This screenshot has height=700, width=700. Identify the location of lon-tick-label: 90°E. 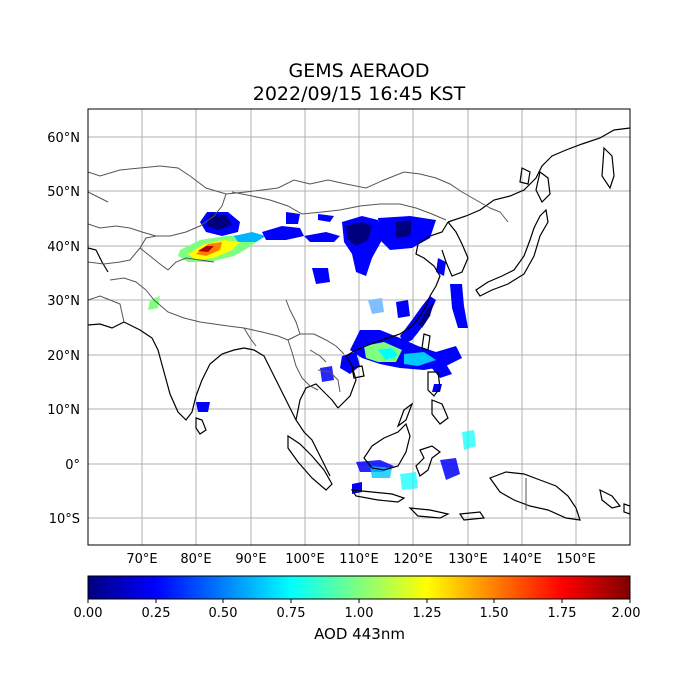
(250, 559).